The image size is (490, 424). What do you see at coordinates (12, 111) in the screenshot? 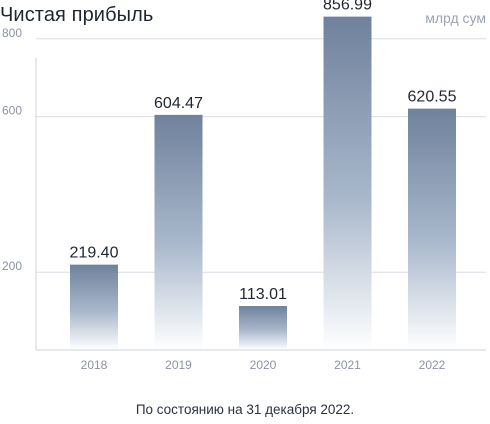
I see `y-tick-label-600: 600` at bounding box center [12, 111].